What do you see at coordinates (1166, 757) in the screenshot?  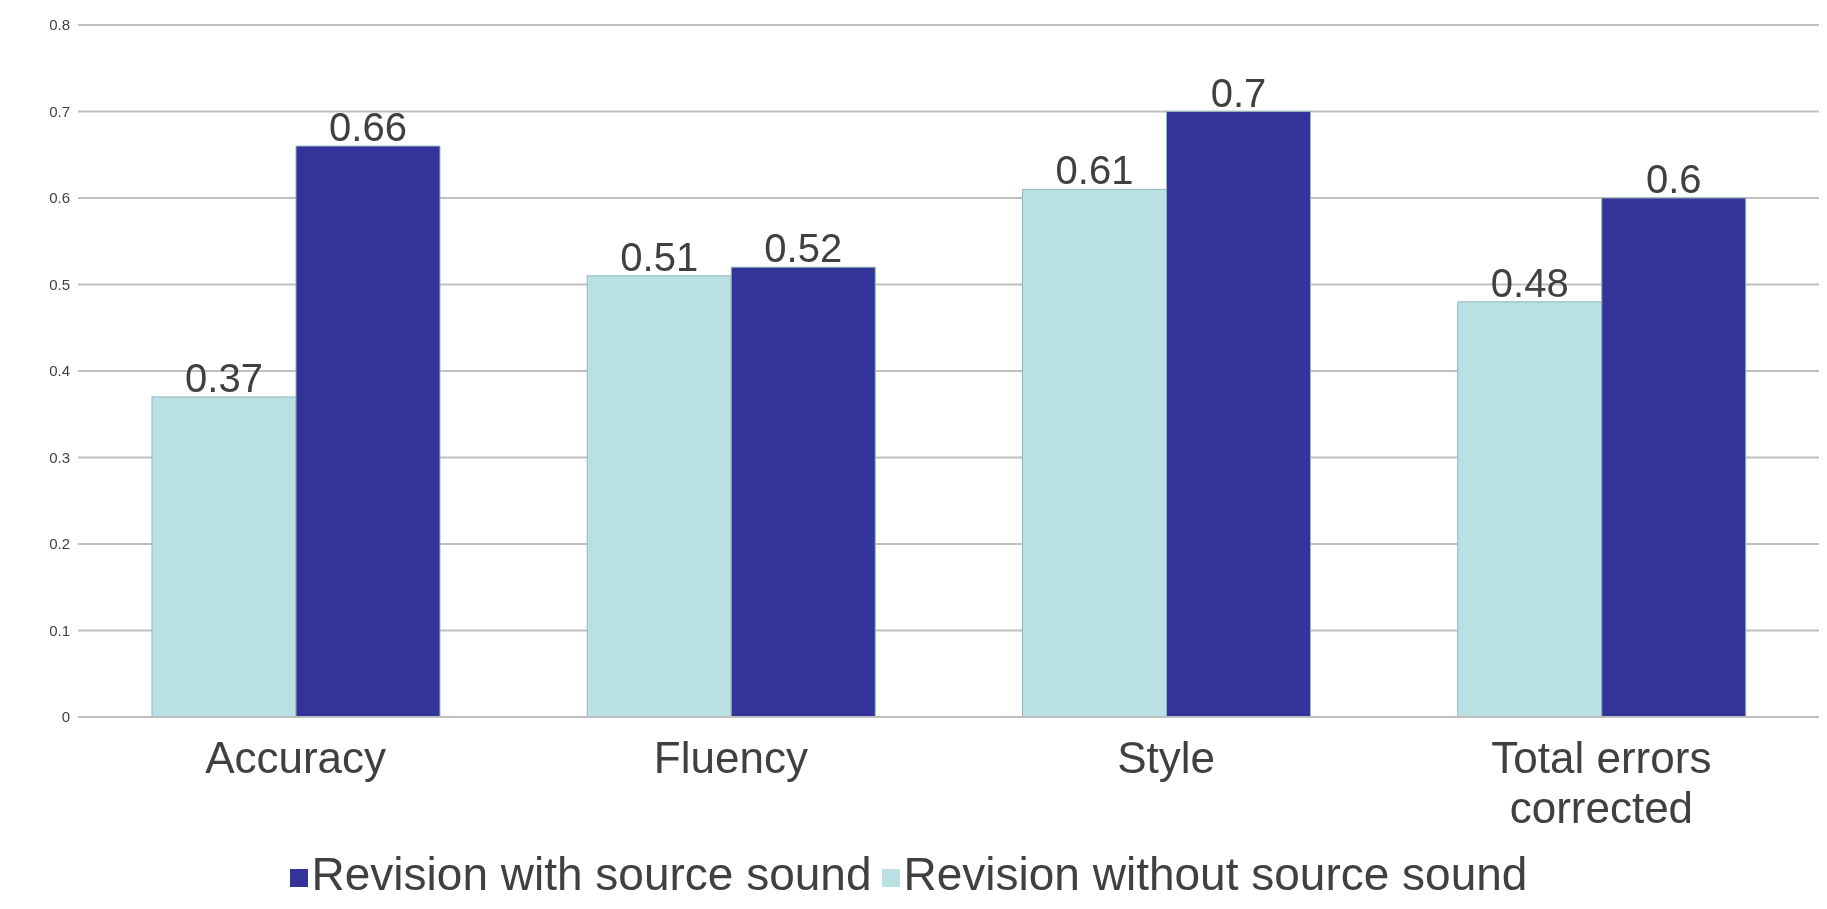 I see `x-tick-label: Style` at bounding box center [1166, 757].